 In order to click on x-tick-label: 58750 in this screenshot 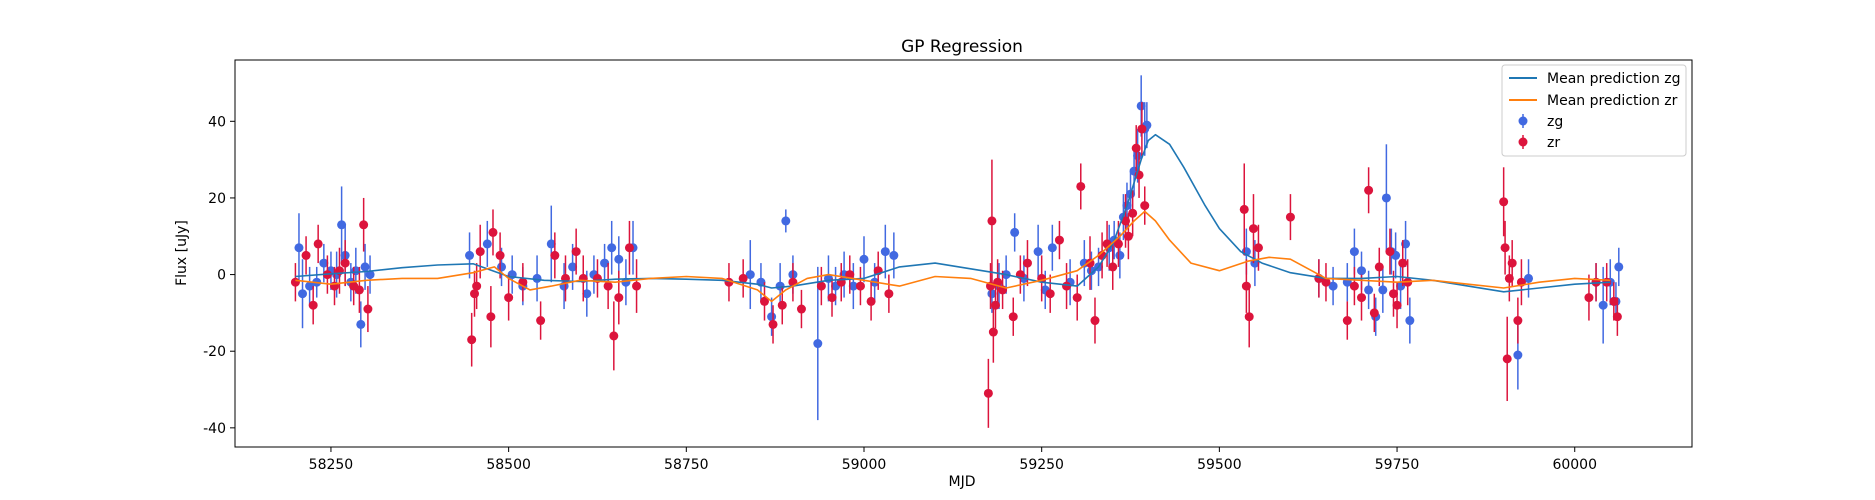, I will do `click(686, 465)`.